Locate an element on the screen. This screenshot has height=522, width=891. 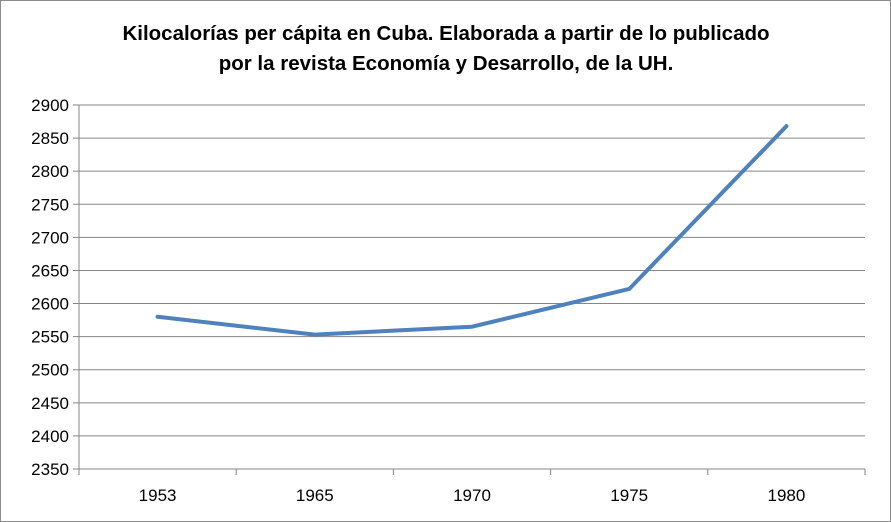
y-tick-label: 2850 is located at coordinates (50, 138).